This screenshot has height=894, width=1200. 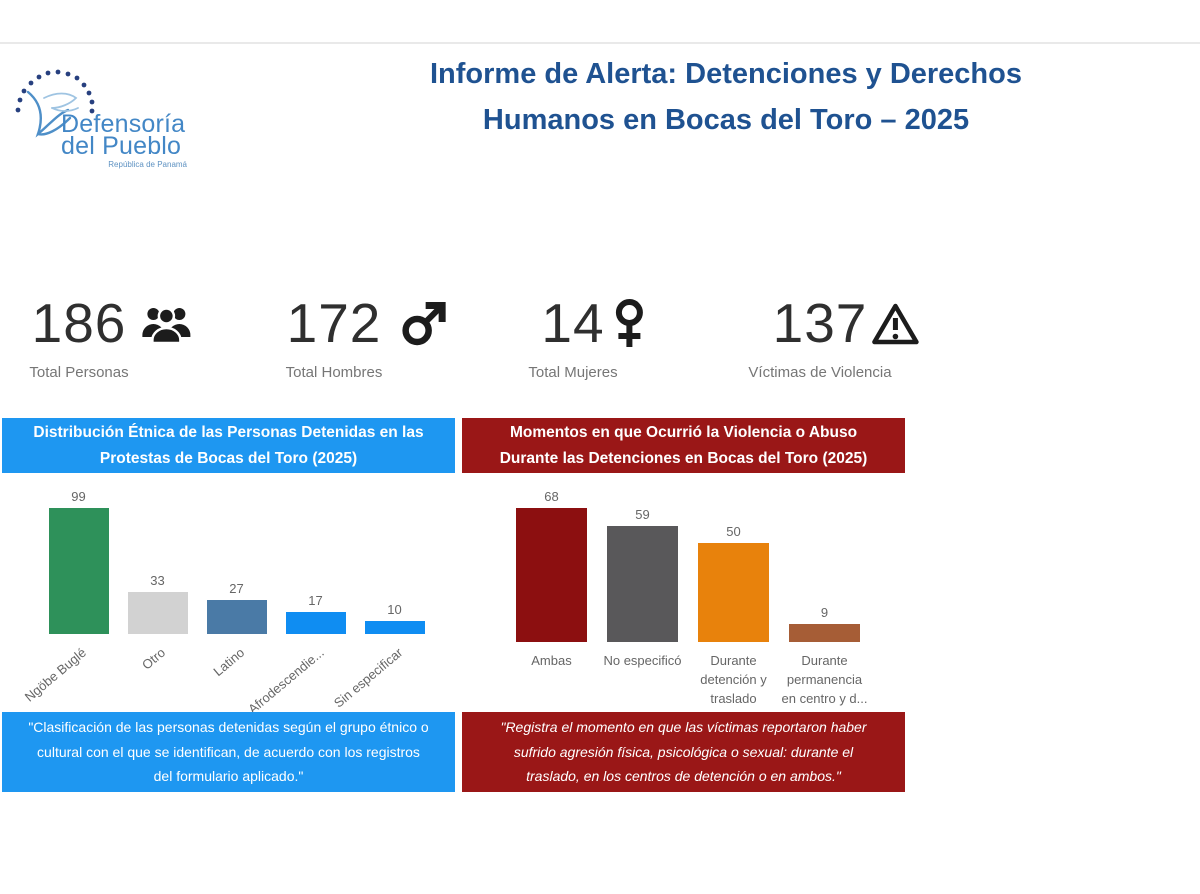 What do you see at coordinates (733, 531) in the screenshot?
I see `bar-value-label: 50` at bounding box center [733, 531].